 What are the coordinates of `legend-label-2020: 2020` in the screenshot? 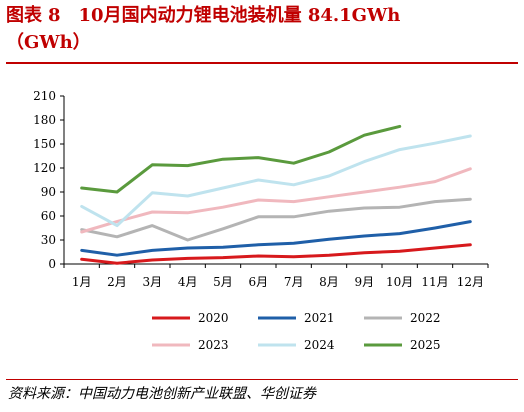 It's located at (213, 318).